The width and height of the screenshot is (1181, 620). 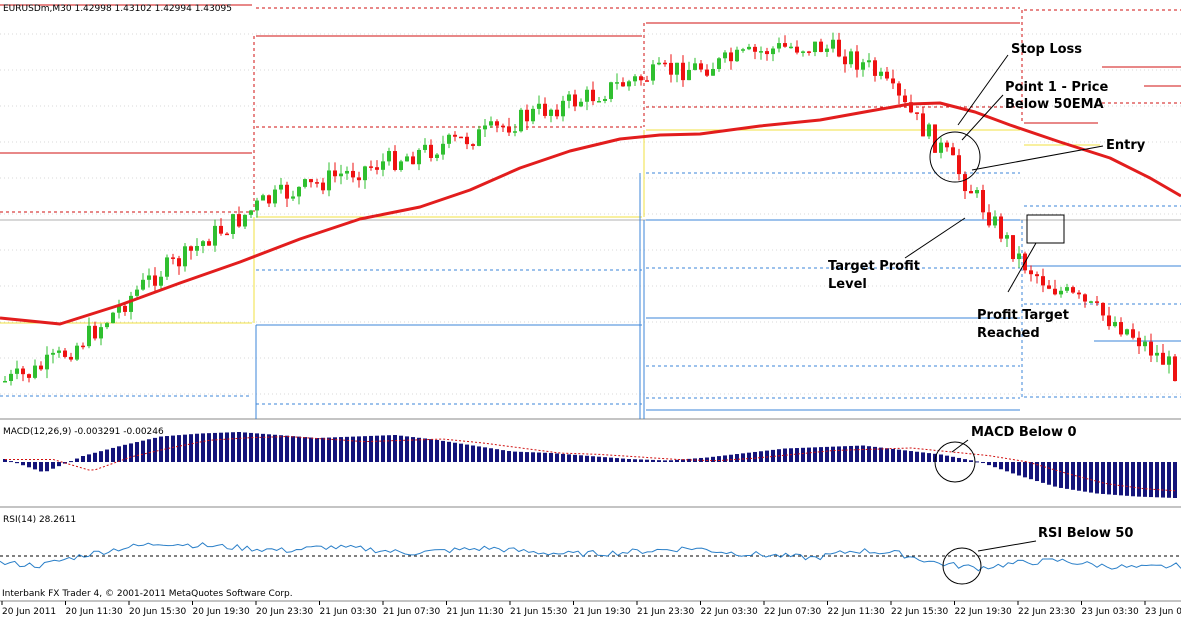 What do you see at coordinates (1110, 612) in the screenshot?
I see `x-tick-label: 23 Jun 03:30` at bounding box center [1110, 612].